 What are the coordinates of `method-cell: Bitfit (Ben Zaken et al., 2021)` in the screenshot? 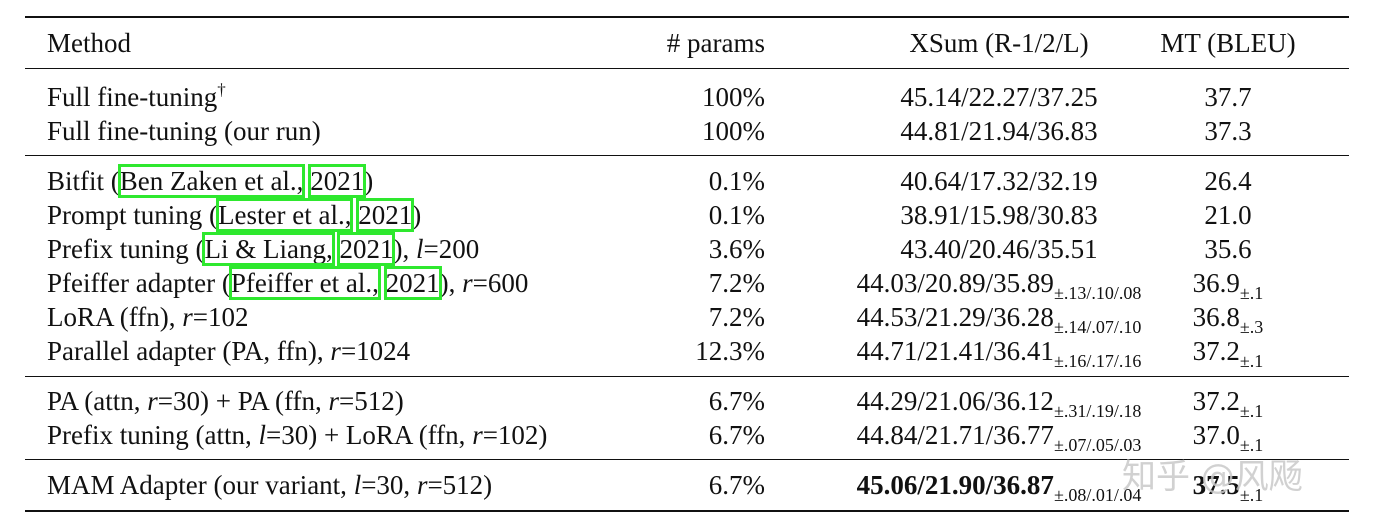 It's located at (210, 181).